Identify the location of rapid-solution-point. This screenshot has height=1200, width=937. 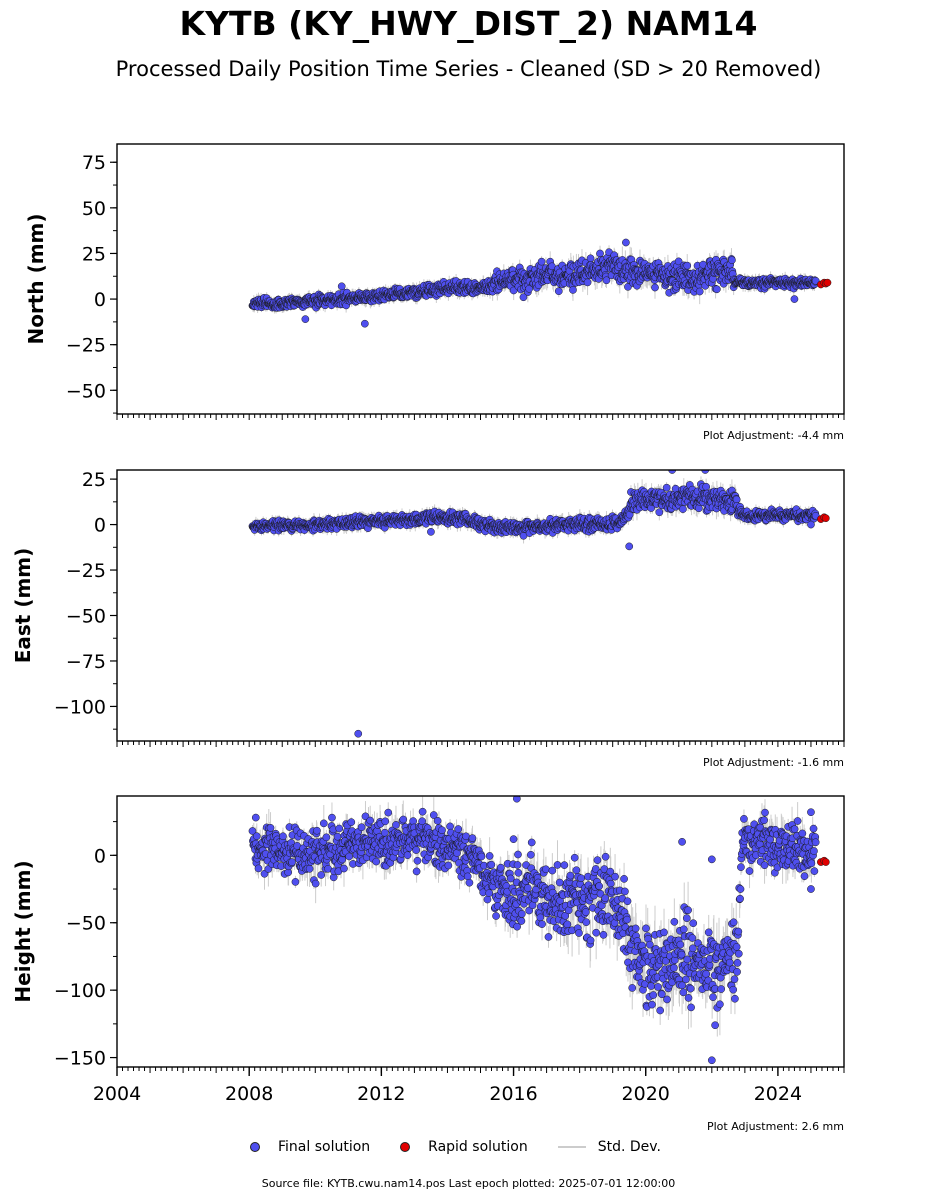
(827, 282).